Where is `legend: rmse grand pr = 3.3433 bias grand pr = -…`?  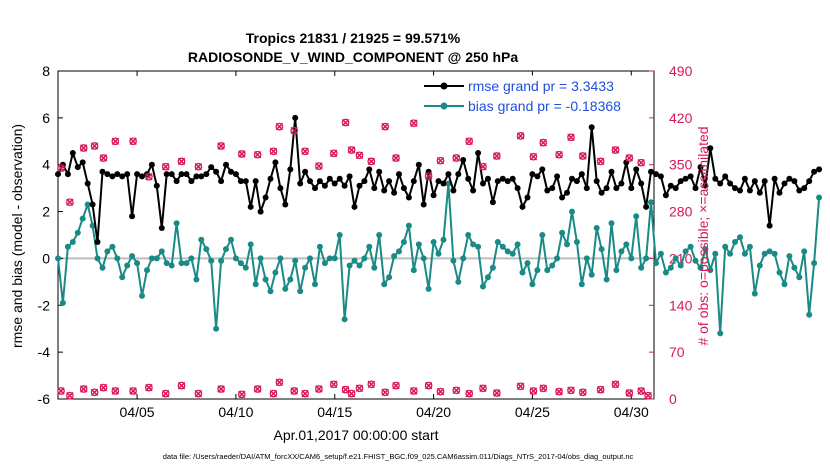 legend: rmse grand pr = 3.3433 bias grand pr = -… is located at coordinates (535, 96).